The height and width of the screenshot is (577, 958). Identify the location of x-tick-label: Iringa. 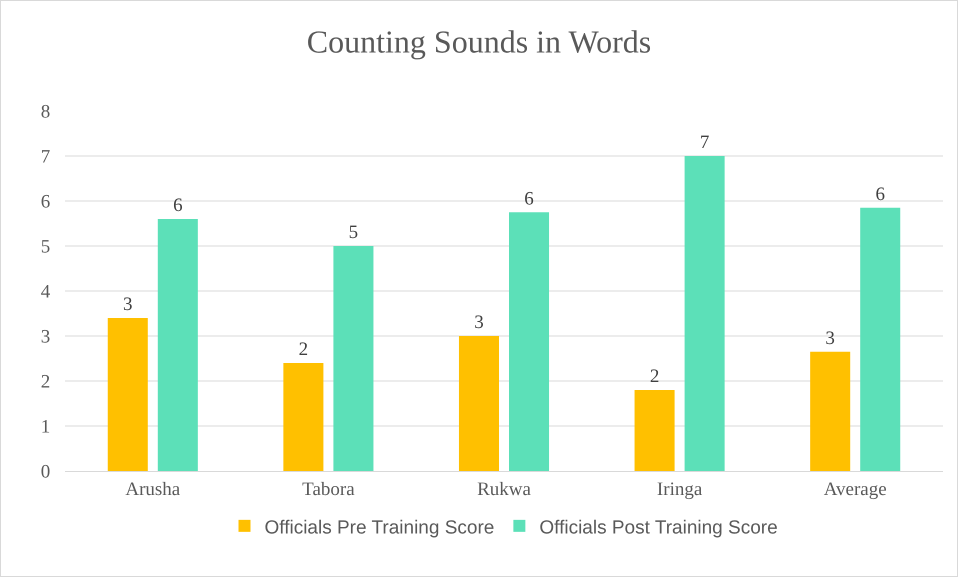
(679, 489).